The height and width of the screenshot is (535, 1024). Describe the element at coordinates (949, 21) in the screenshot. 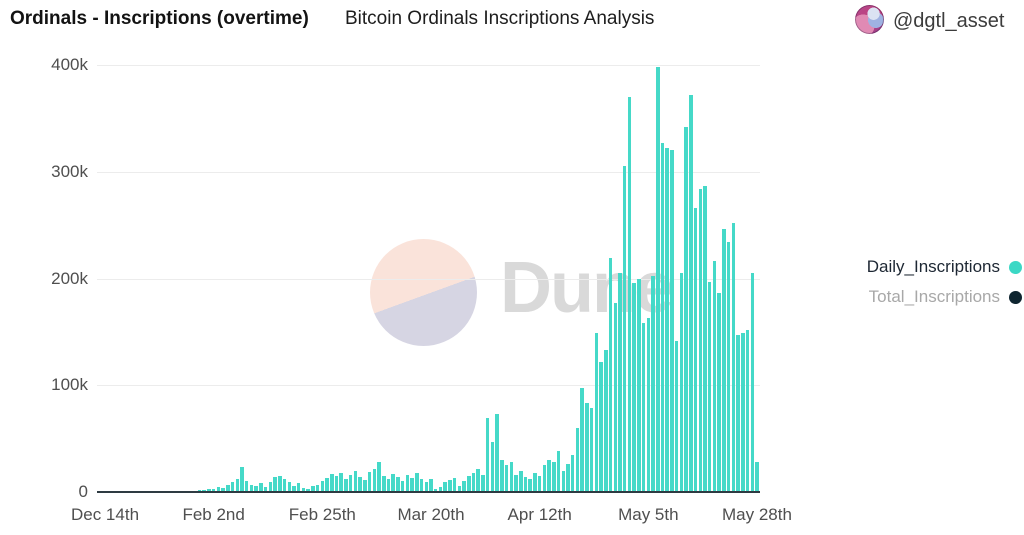

I see `user-handle-link: @dgtl_asset` at that location.